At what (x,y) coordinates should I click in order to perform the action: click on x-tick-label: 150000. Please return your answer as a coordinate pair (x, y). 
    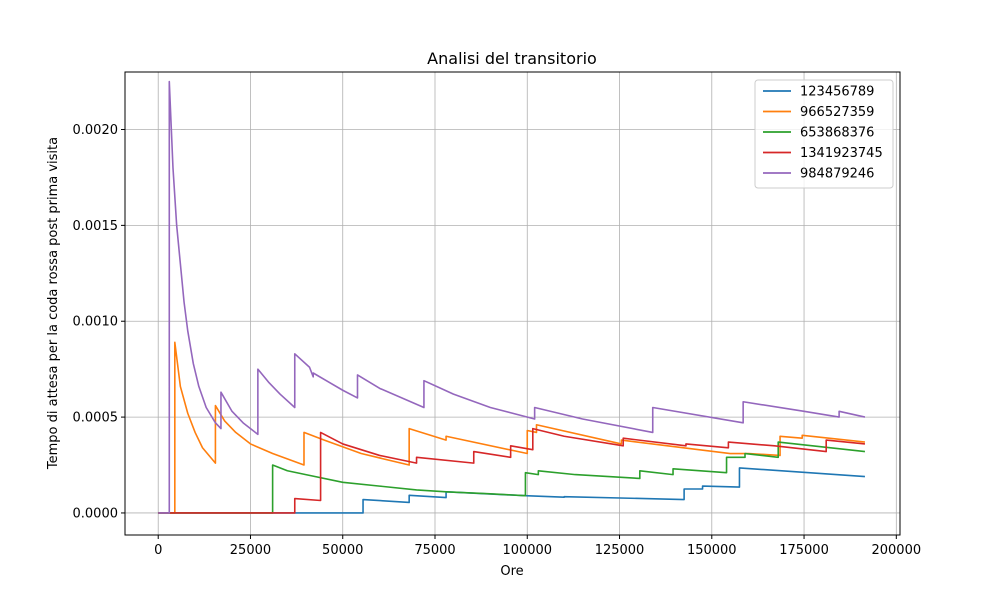
    Looking at the image, I should click on (712, 550).